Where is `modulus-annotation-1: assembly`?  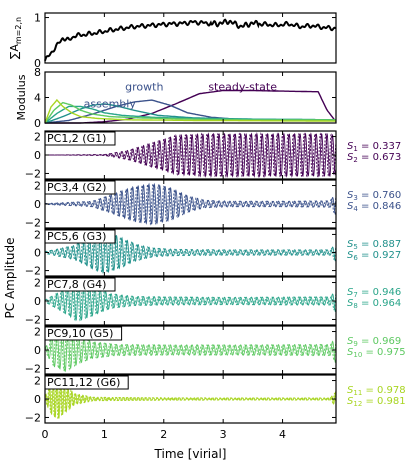
modulus-annotation-1: assembly is located at coordinates (110, 104).